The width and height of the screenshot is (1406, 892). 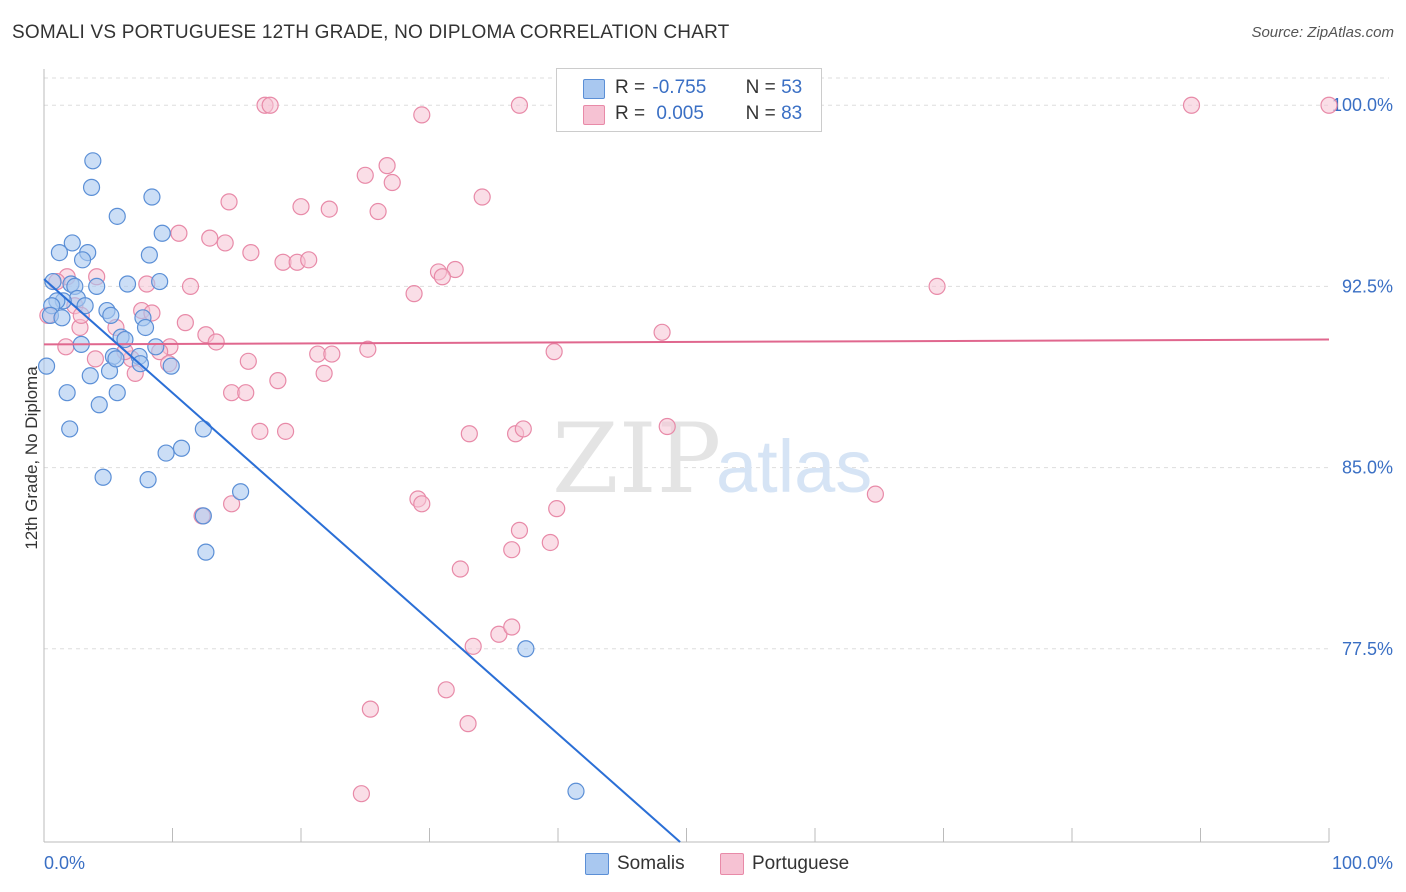 I want to click on x-tick-label-min: 0.0%, so click(x=64, y=863).